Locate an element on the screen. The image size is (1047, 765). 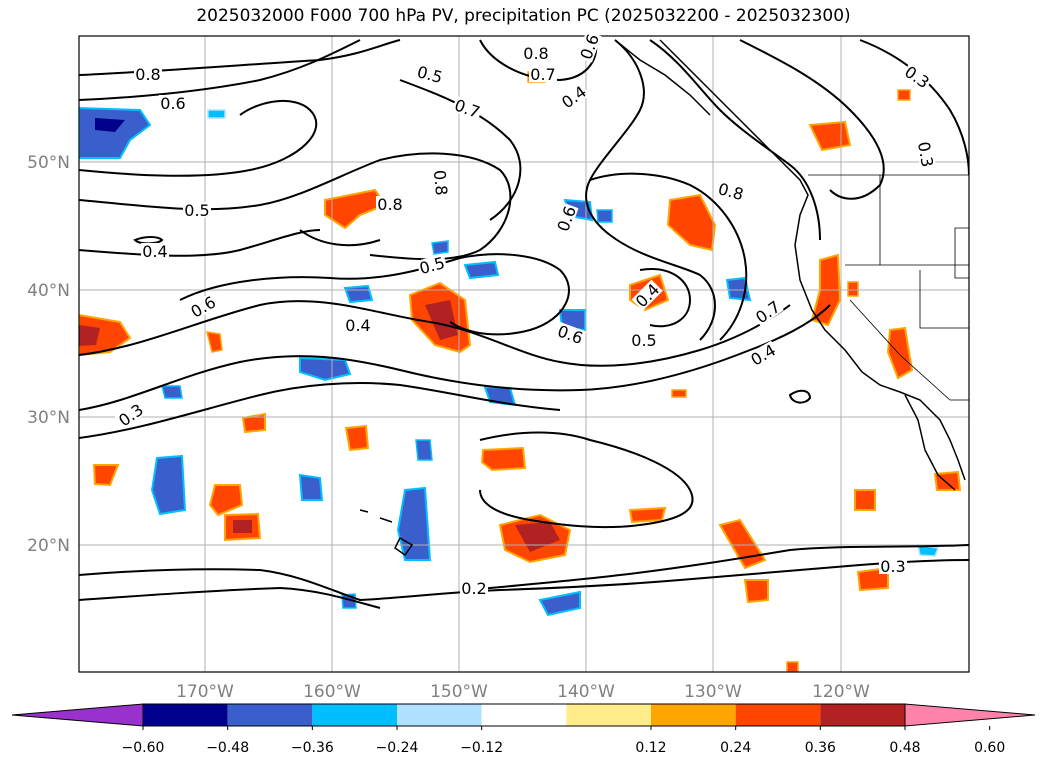
latitude-labels: 50°N 40°N 30°N 20°N is located at coordinates (48, 354).